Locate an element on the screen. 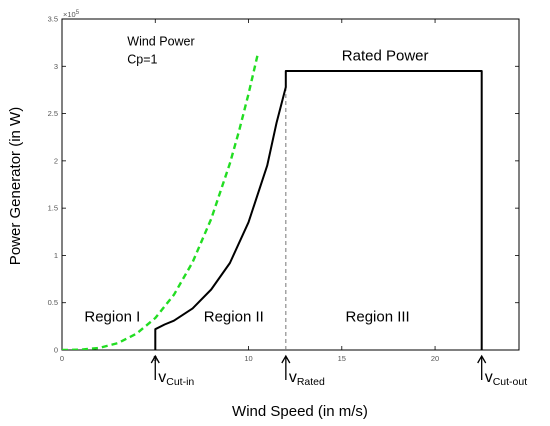 The height and width of the screenshot is (426, 550). arrow-rated-head is located at coordinates (286, 359).